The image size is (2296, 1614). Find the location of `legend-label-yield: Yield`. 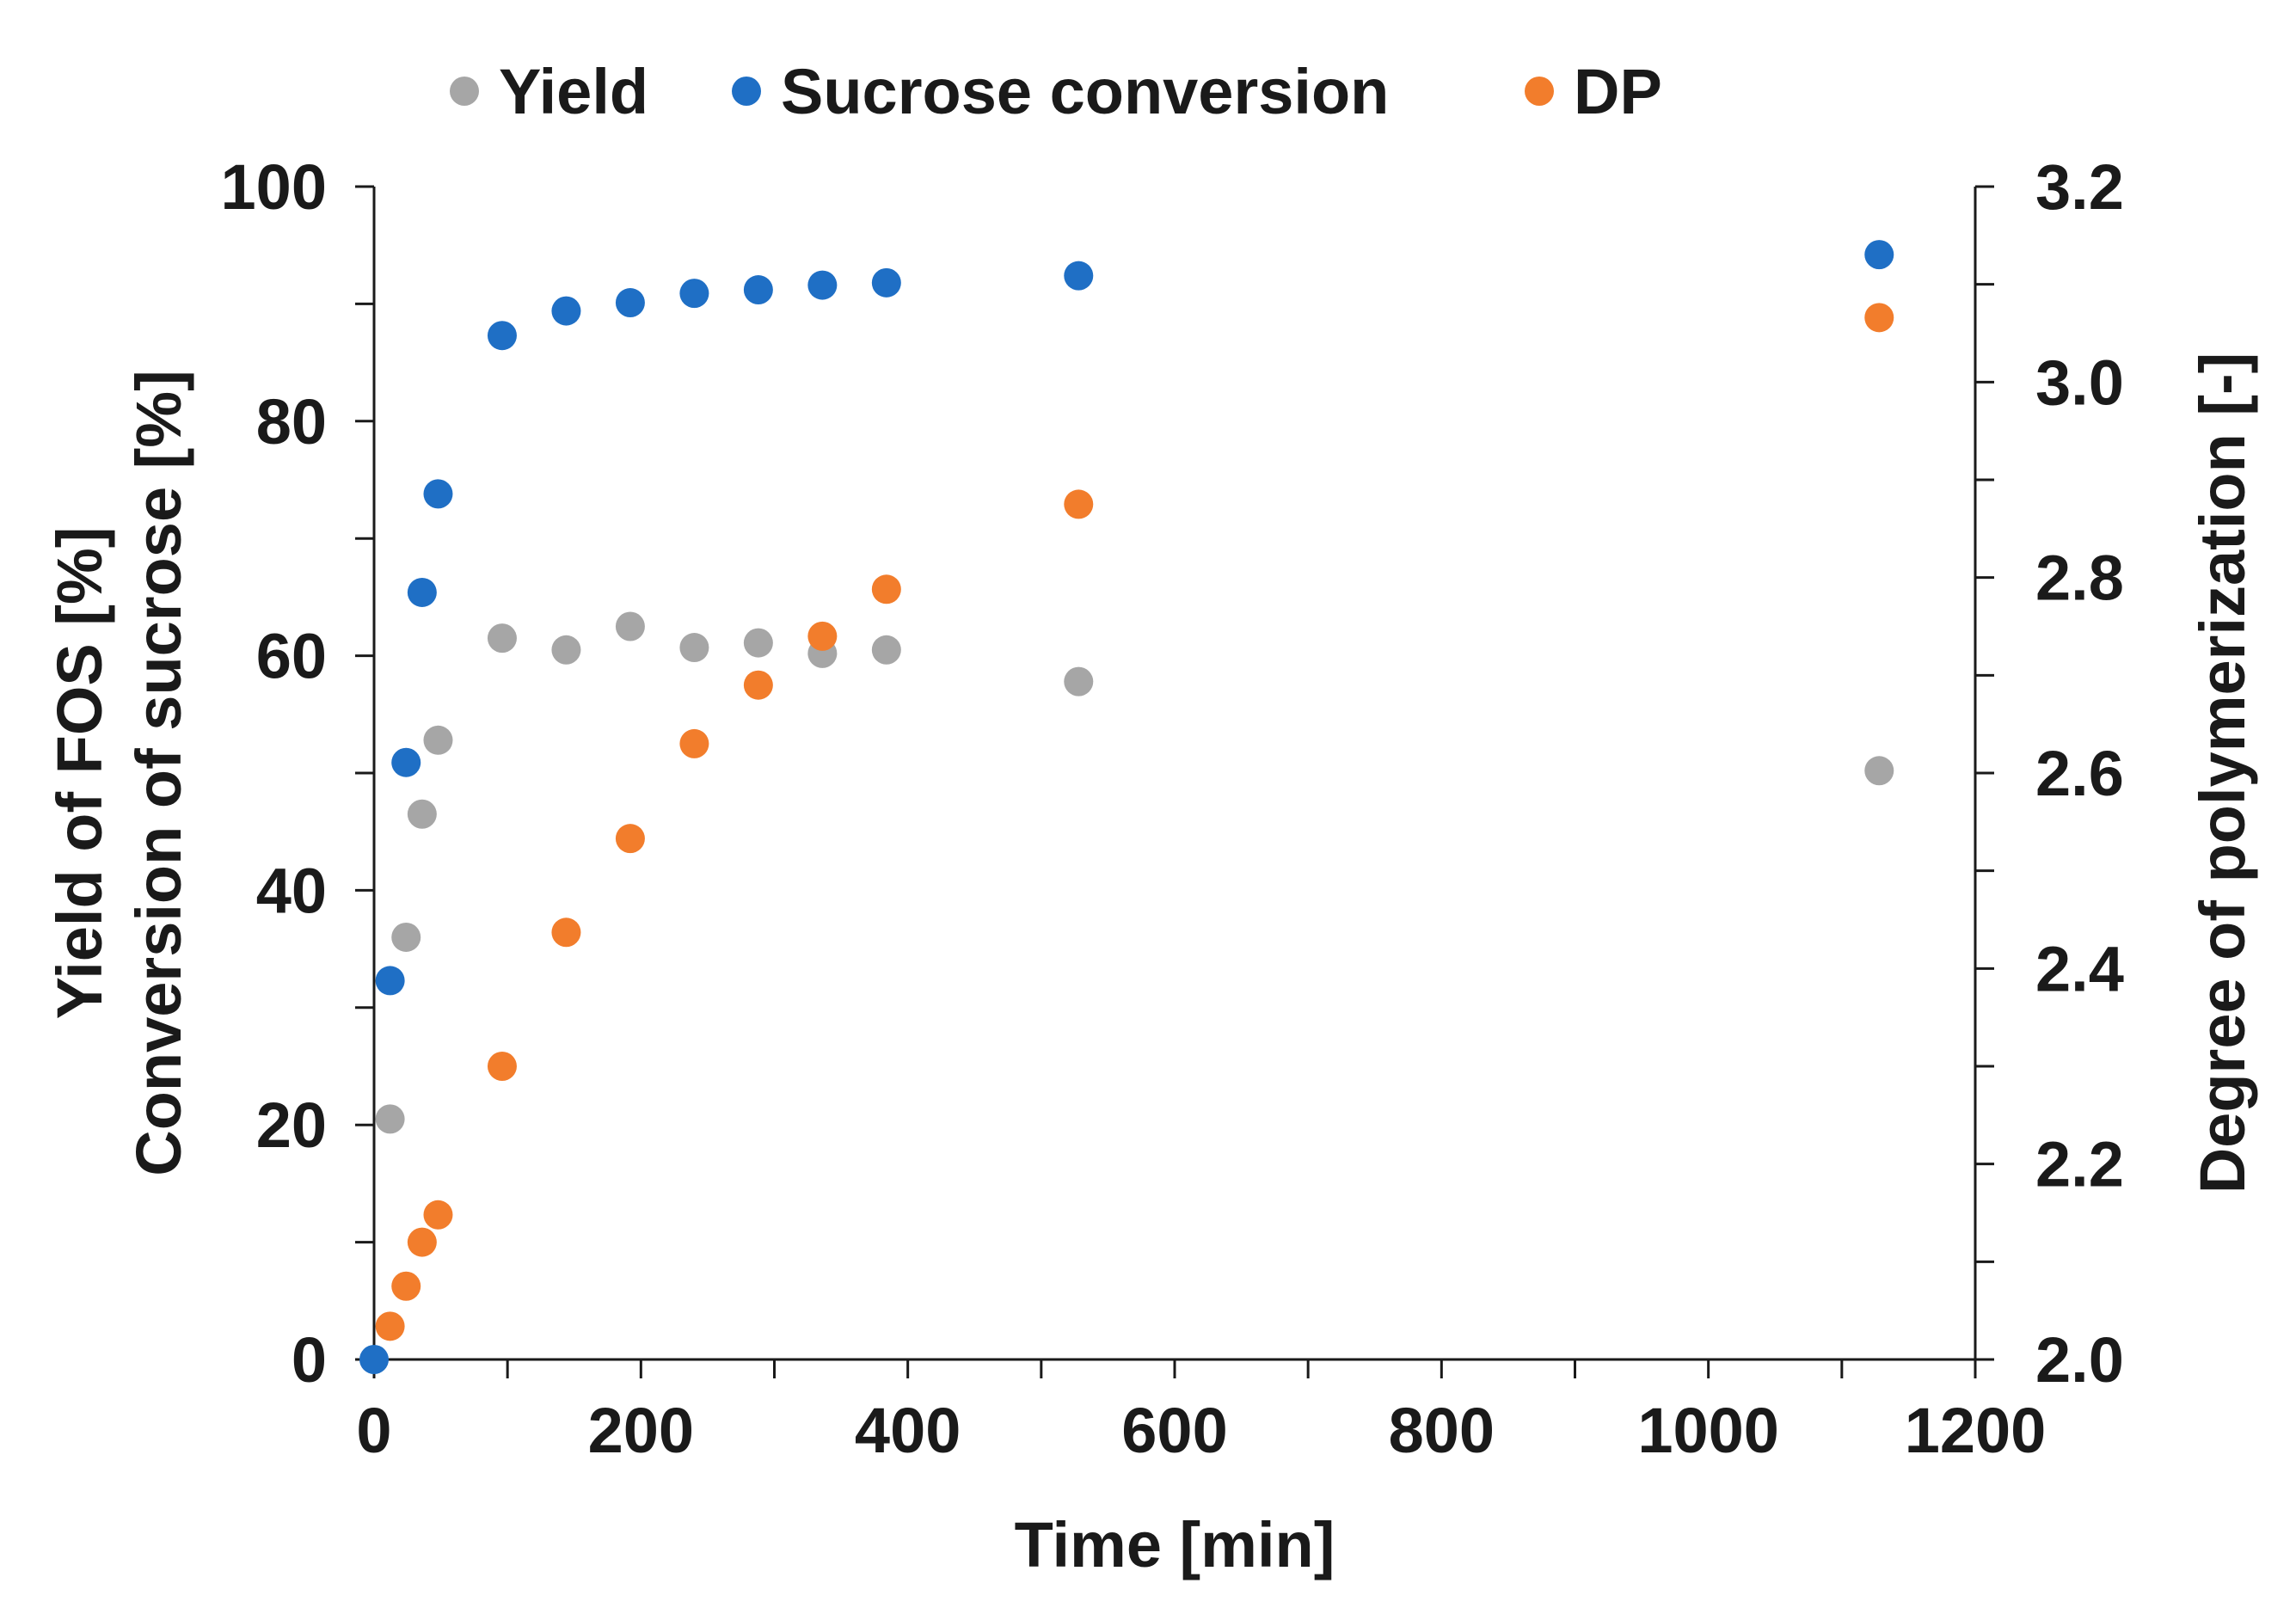

legend-label-yield: Yield is located at coordinates (573, 91).